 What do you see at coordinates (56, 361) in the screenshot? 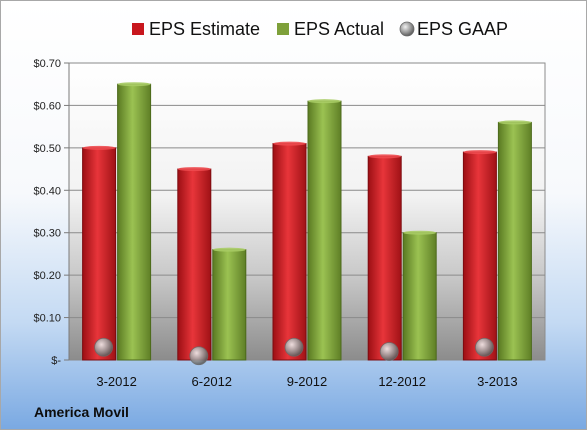
I see `y-tick-label: $-` at bounding box center [56, 361].